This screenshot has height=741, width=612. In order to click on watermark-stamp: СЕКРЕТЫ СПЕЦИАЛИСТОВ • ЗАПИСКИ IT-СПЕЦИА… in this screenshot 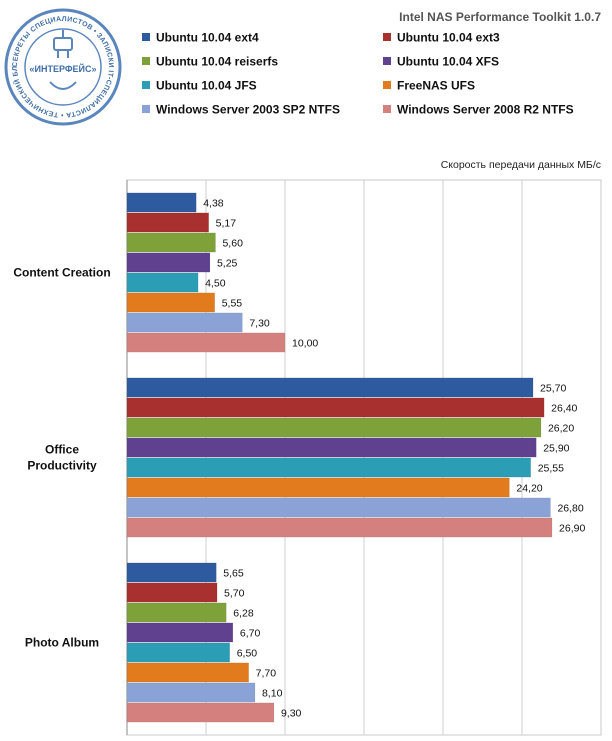, I will do `click(61, 63)`.